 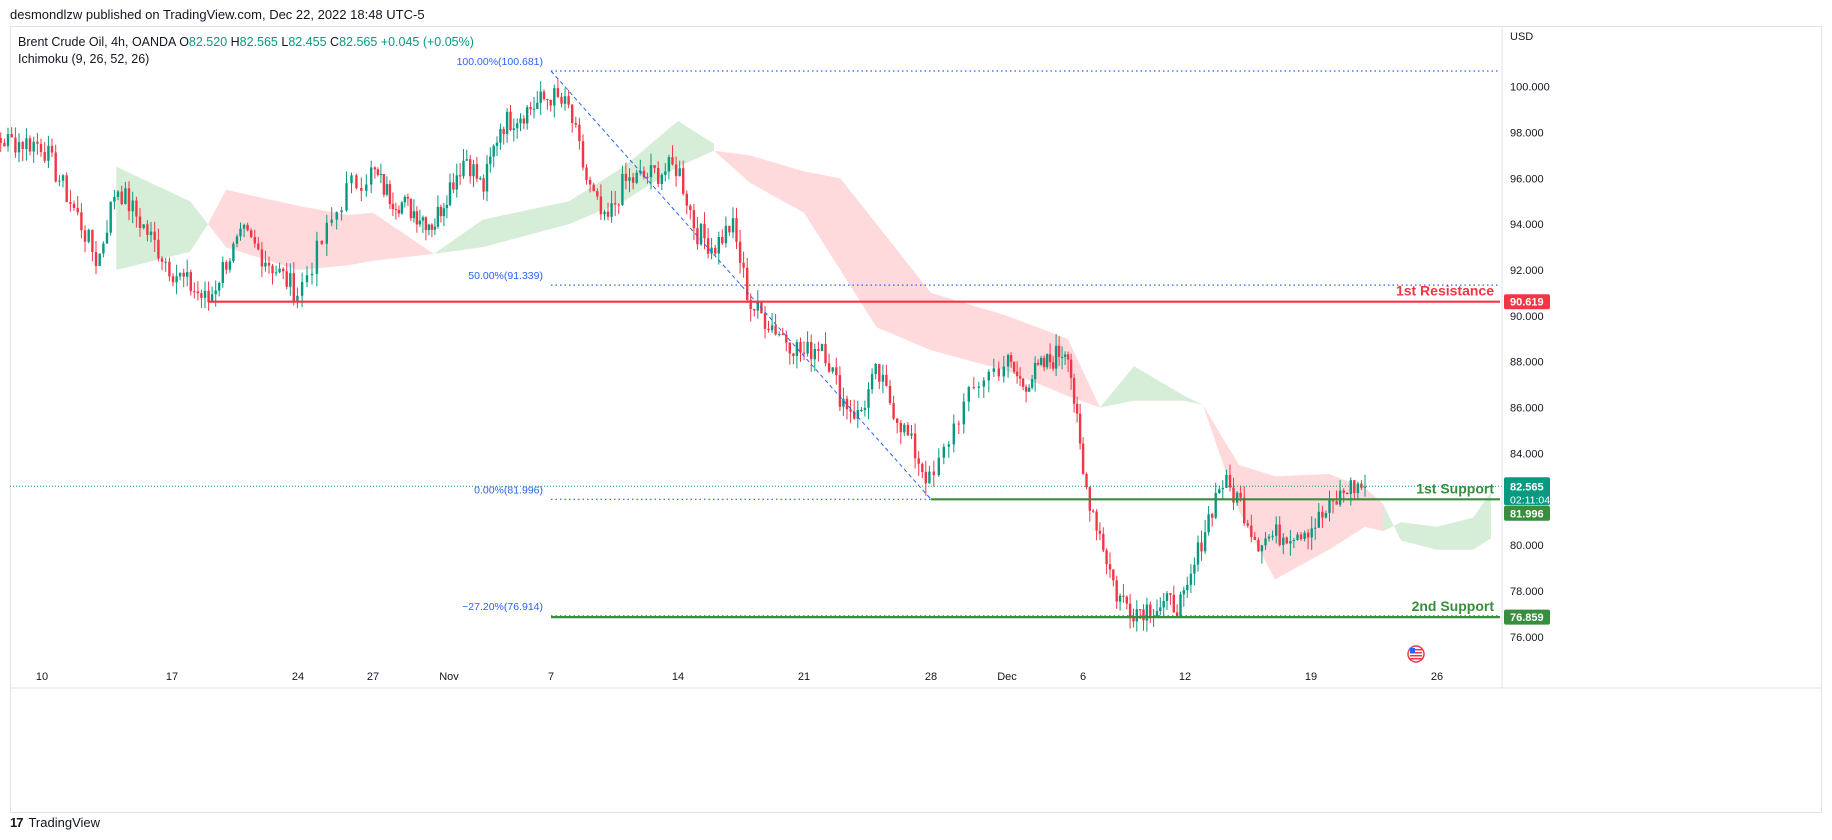 I want to click on current-price-text: 82.565, so click(x=1527, y=487).